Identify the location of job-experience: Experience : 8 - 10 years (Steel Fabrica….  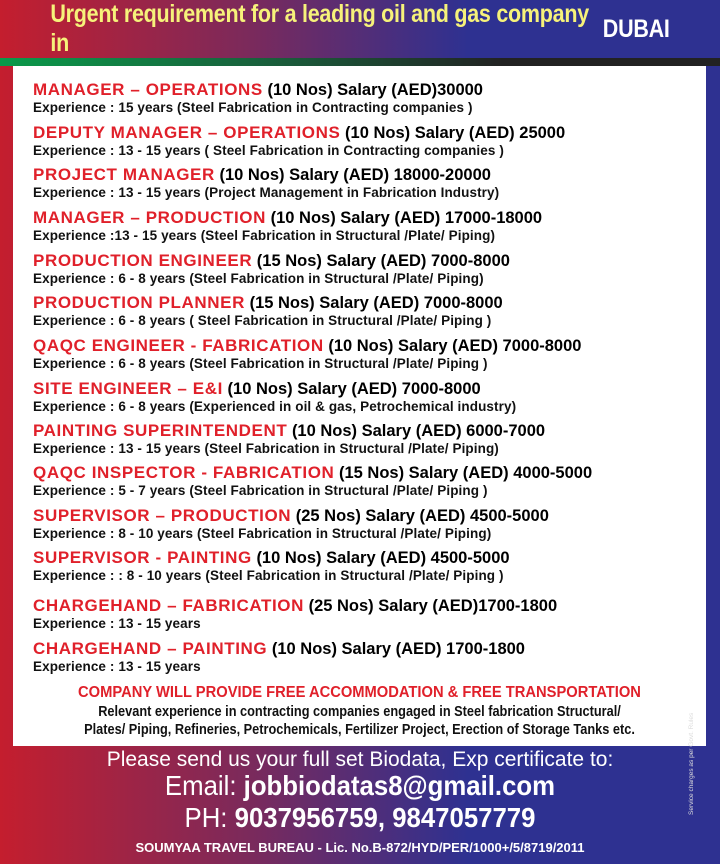
(262, 533).